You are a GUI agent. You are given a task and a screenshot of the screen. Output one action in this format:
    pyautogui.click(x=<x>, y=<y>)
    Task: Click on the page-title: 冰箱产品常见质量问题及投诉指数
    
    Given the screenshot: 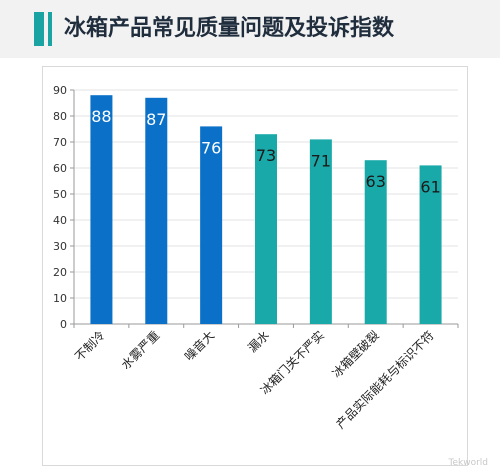 What is the action you would take?
    pyautogui.click(x=229, y=28)
    